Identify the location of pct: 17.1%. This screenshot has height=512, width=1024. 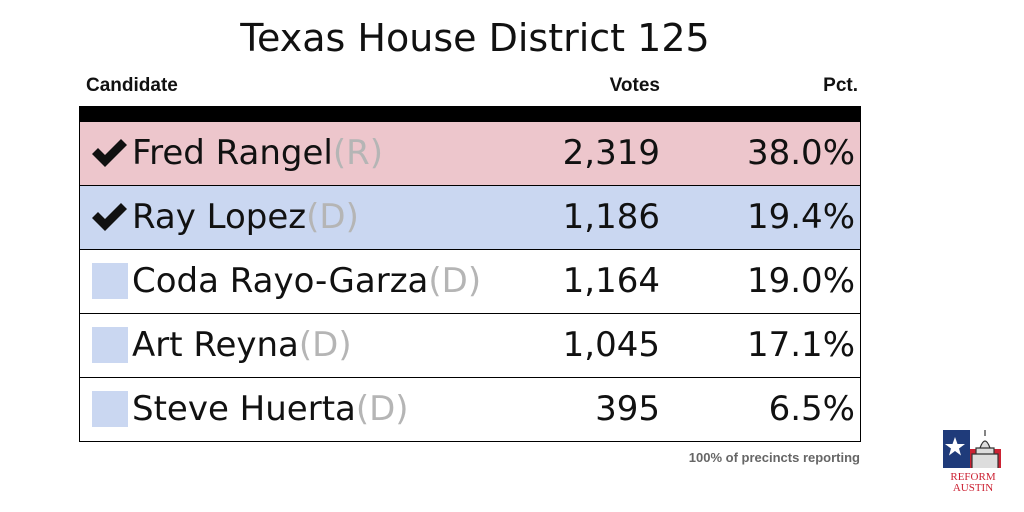
(800, 345).